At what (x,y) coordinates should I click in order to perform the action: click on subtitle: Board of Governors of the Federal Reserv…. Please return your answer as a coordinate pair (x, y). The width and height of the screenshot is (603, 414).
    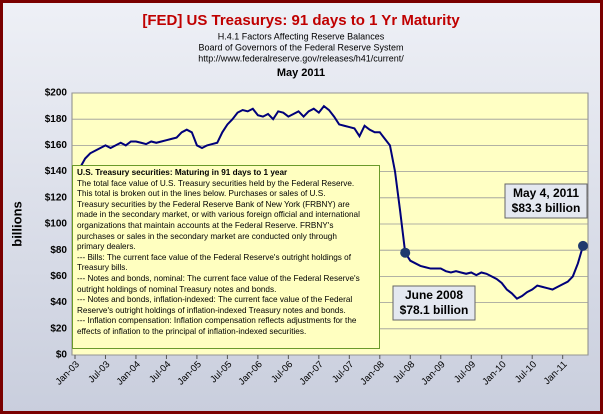
    Looking at the image, I should click on (300, 47).